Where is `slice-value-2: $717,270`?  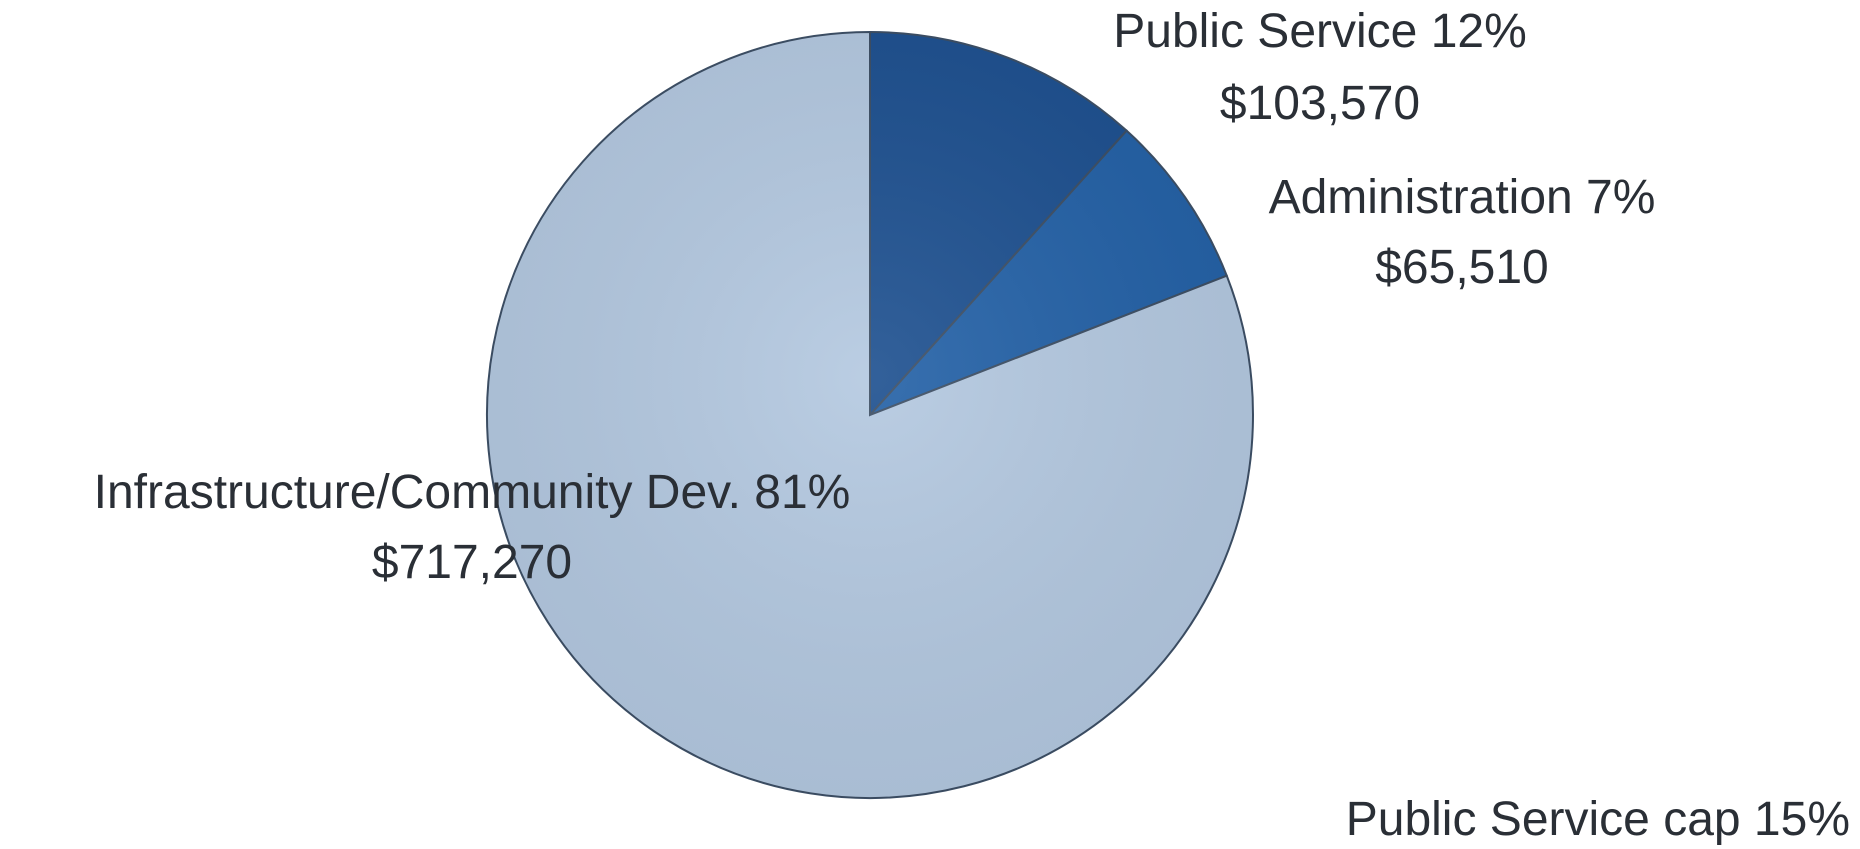
slice-value-2: $717,270 is located at coordinates (472, 562).